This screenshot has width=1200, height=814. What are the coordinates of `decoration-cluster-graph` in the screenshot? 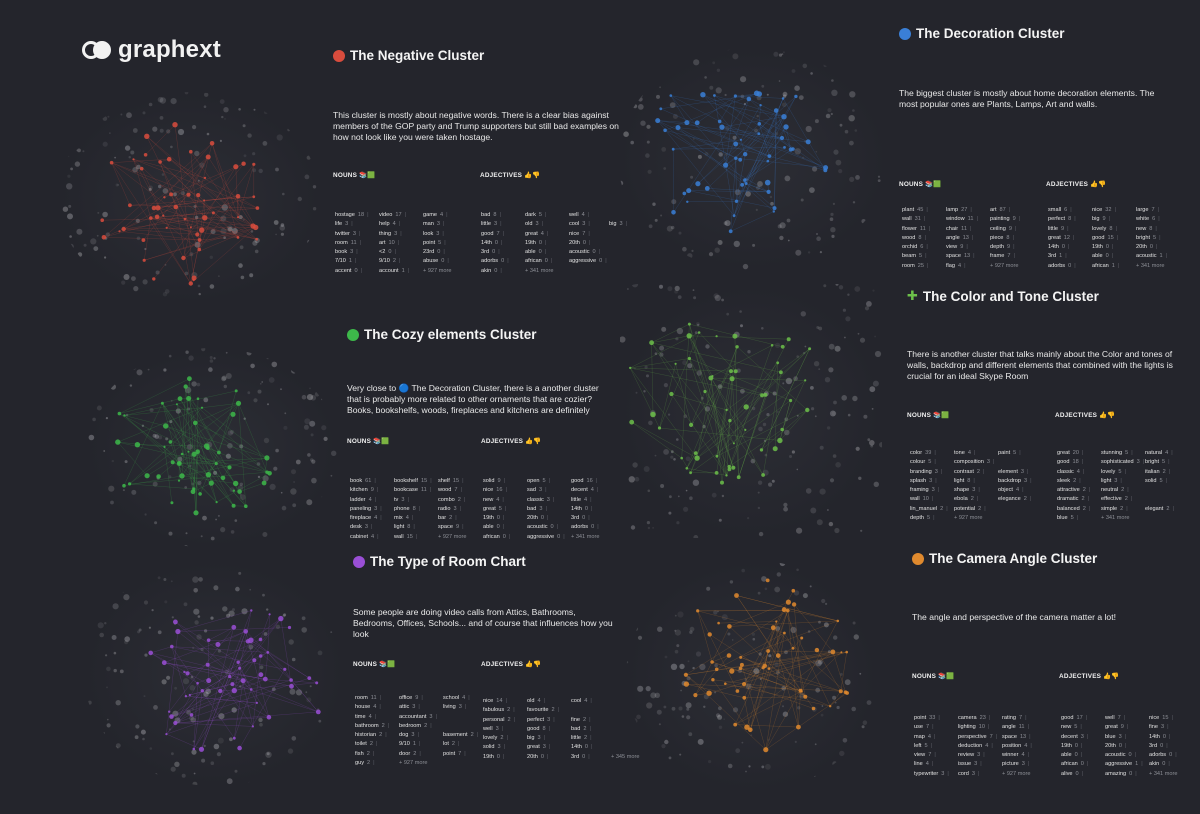 It's located at (753, 159).